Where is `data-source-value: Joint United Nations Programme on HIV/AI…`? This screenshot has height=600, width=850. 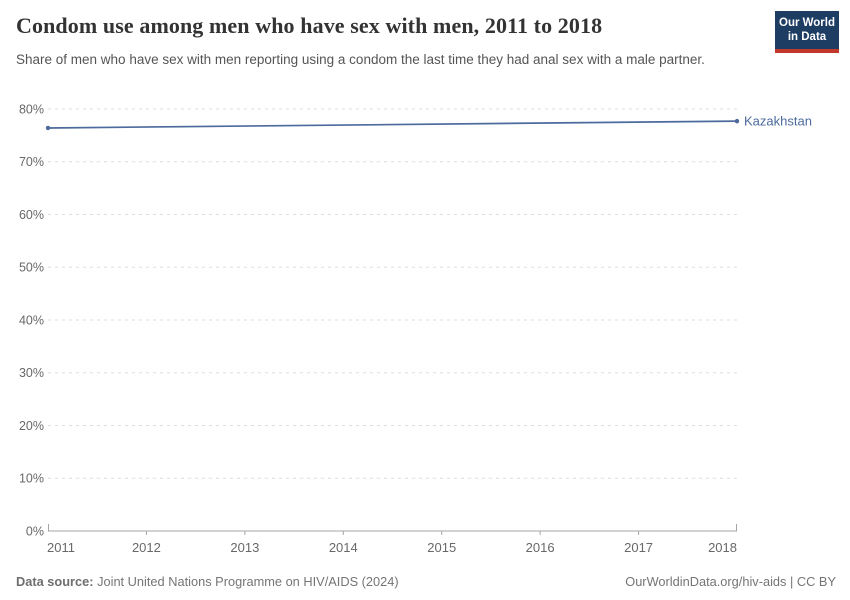
data-source-value: Joint United Nations Programme on HIV/AI… is located at coordinates (246, 581).